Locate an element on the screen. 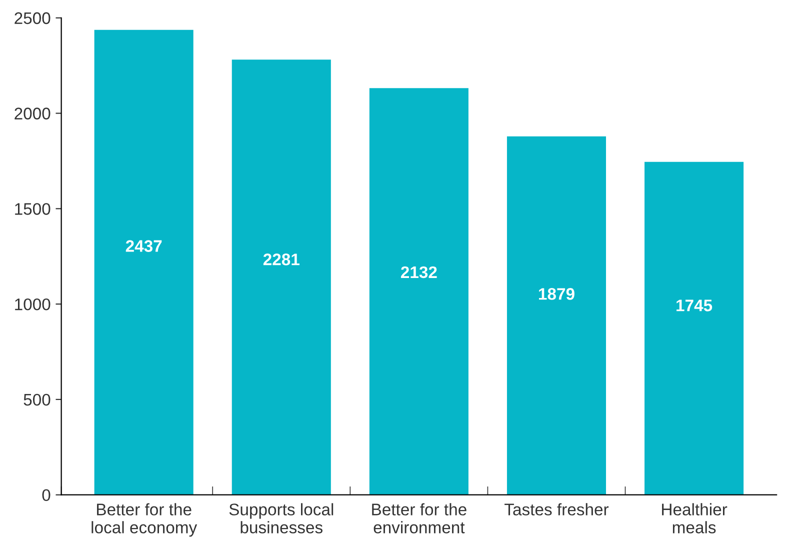  y-tick-label: 0 is located at coordinates (46, 495).